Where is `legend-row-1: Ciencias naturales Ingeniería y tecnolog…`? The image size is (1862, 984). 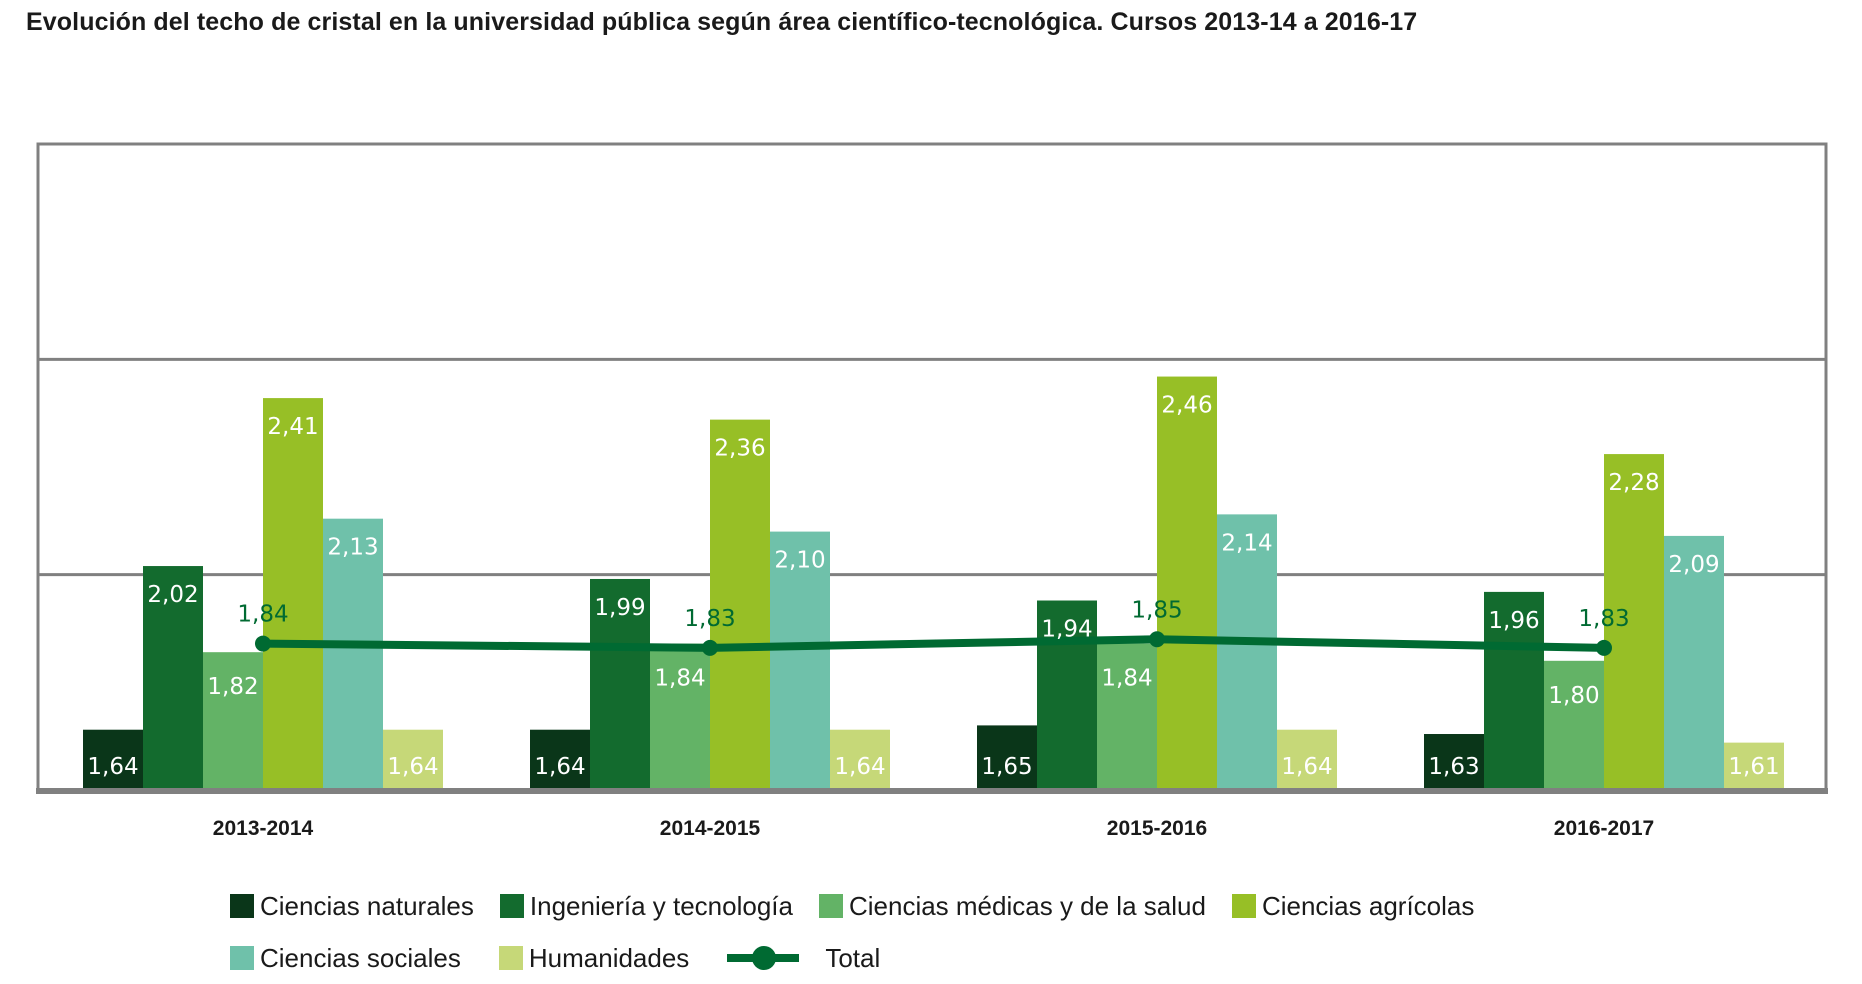
legend-row-1: Ciencias naturales Ingeniería y tecnolog… is located at coordinates (940, 906).